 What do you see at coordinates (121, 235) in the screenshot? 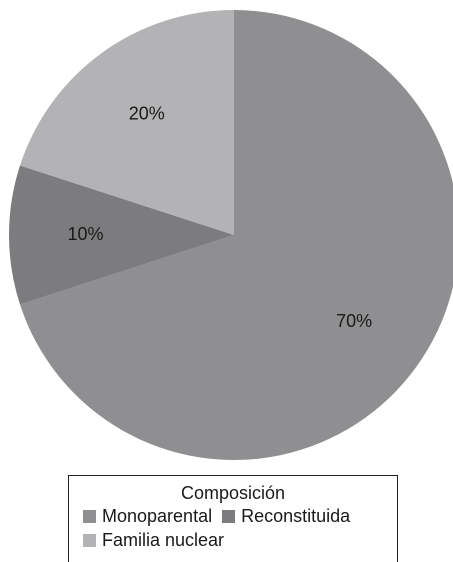
I see `pie-slice-reconstituida` at bounding box center [121, 235].